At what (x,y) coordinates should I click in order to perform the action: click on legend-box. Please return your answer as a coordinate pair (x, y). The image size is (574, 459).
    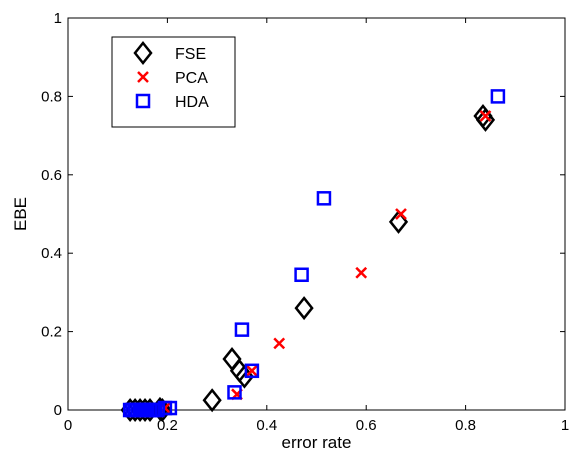
    Looking at the image, I should click on (173, 82).